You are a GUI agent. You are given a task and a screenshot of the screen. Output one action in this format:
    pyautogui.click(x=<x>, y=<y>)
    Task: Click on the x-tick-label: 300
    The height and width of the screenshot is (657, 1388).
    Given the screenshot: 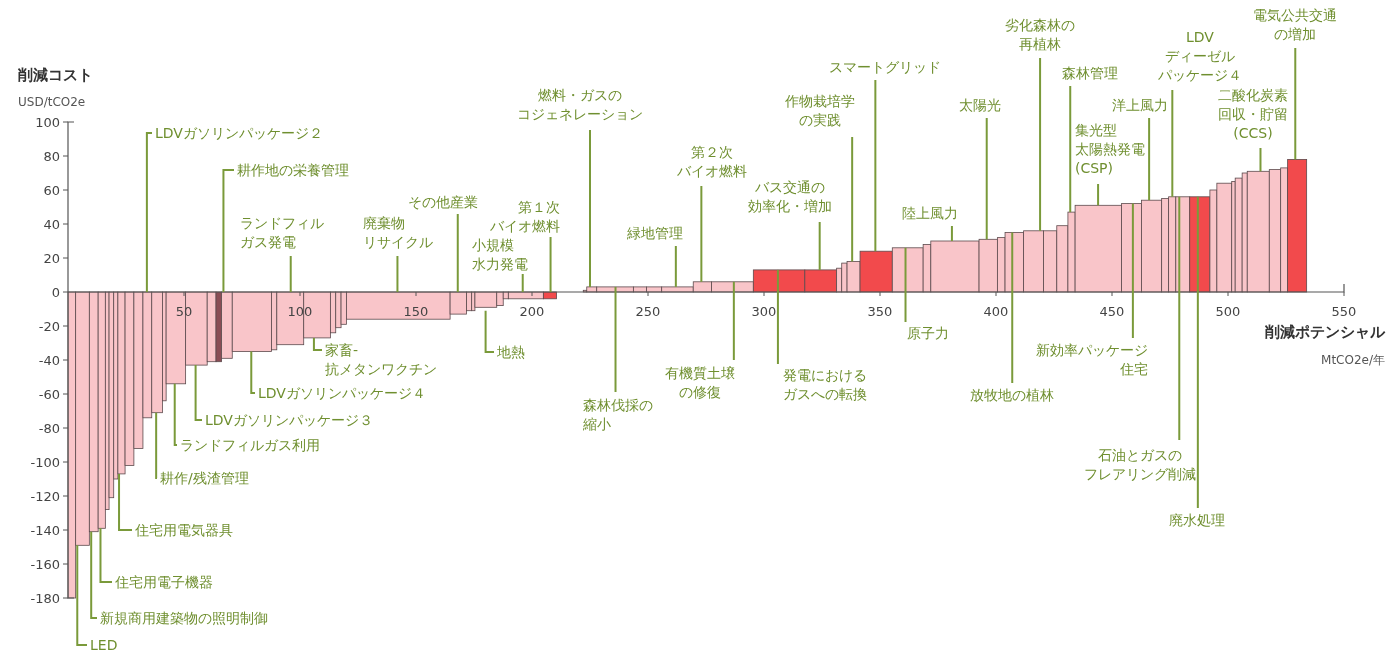 What is the action you would take?
    pyautogui.click(x=764, y=311)
    